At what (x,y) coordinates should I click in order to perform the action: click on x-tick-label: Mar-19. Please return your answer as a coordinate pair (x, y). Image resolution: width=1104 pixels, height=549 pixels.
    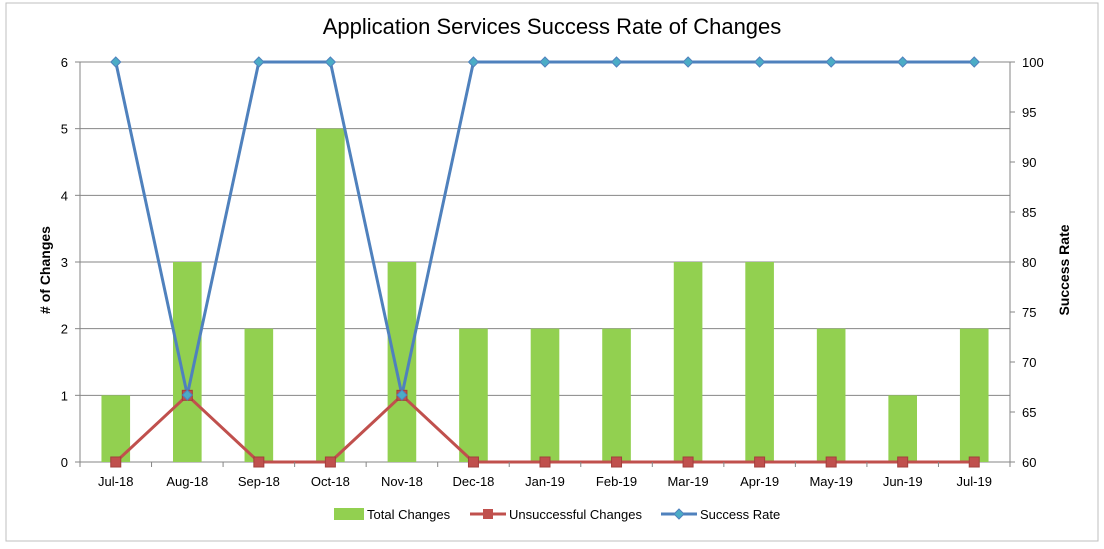
    Looking at the image, I should click on (687, 481).